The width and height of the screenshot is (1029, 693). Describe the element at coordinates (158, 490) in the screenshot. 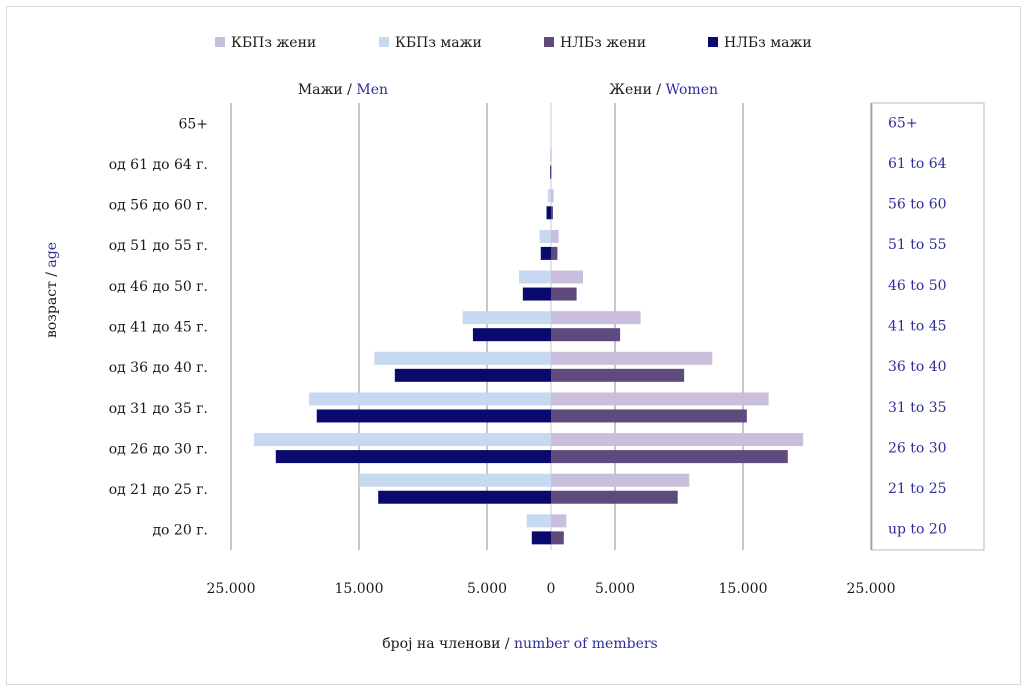

I see `category-label: од 21 до 25 г.` at that location.